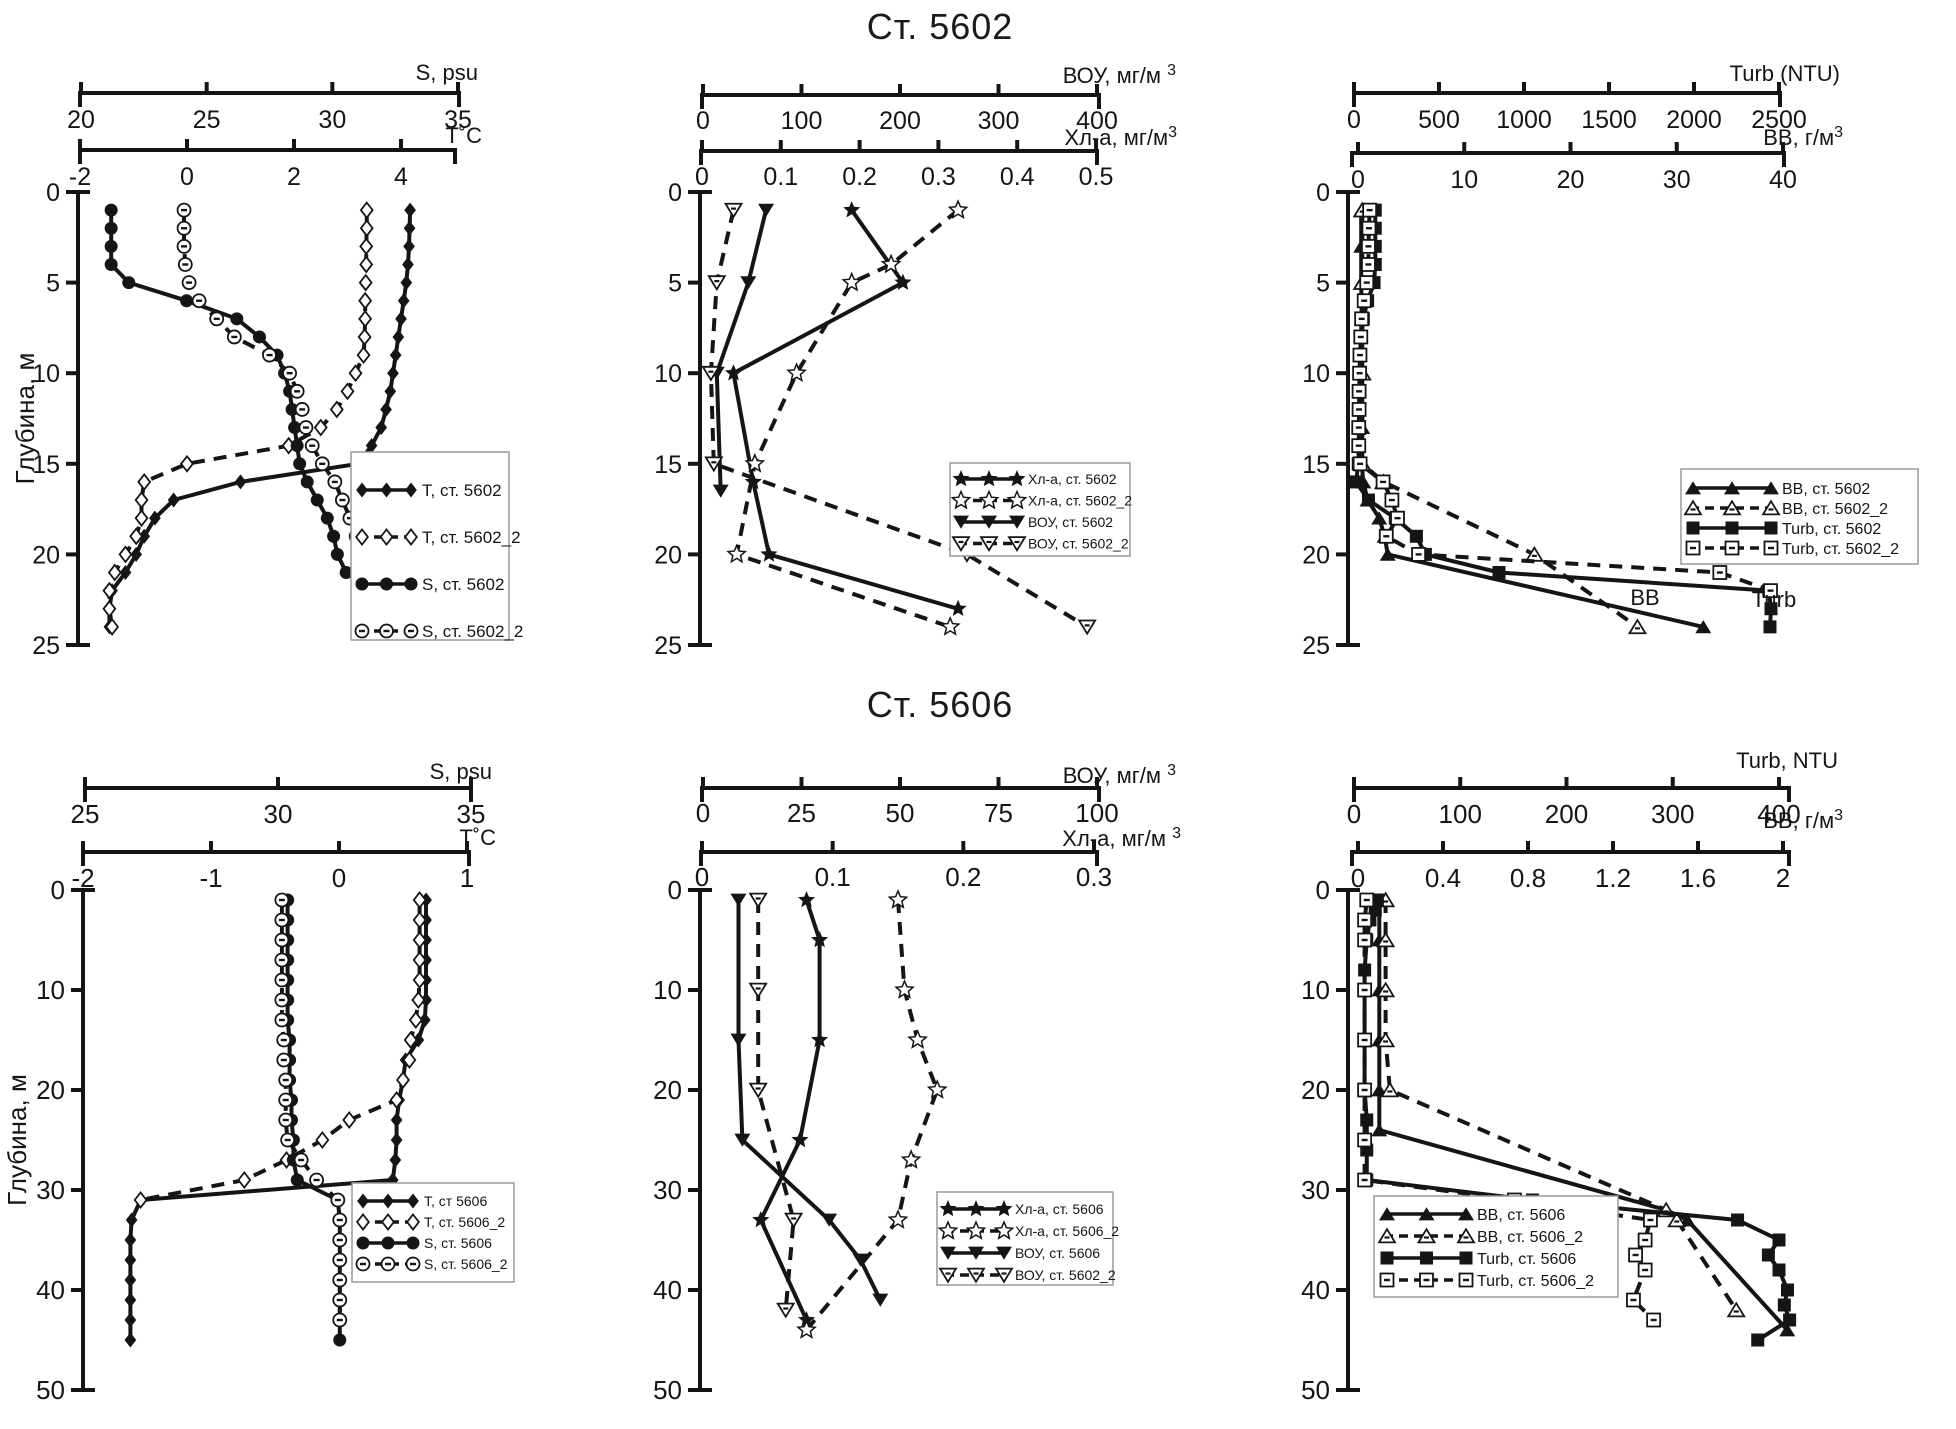 This screenshot has height=1429, width=1956. Describe the element at coordinates (936, 98) in the screenshot. I see `x-axis-1: 0 100 200 300 400 ВОУ, мг/м 3` at that location.